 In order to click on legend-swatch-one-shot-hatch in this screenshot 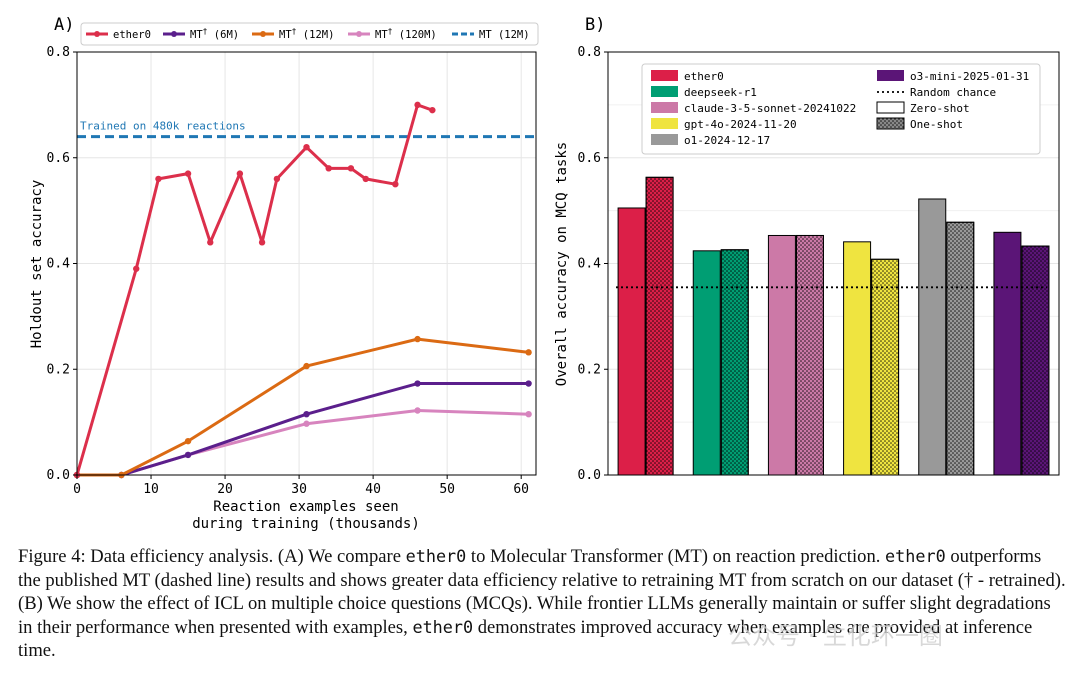, I will do `click(890, 123)`.